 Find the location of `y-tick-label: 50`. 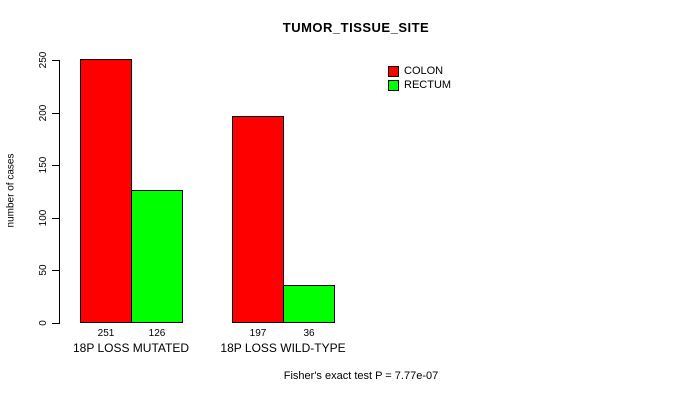

y-tick-label: 50 is located at coordinates (43, 270).